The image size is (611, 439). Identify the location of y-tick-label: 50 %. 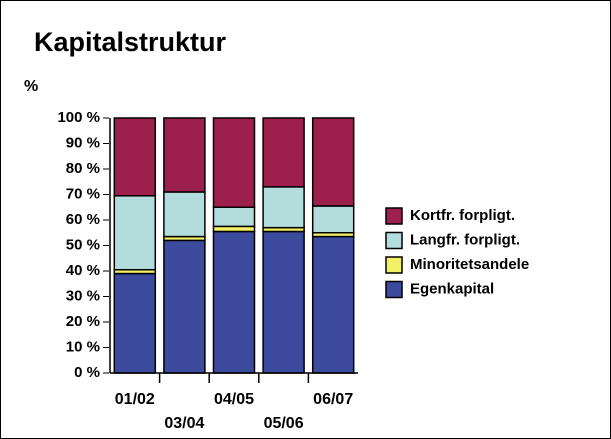
(83, 244).